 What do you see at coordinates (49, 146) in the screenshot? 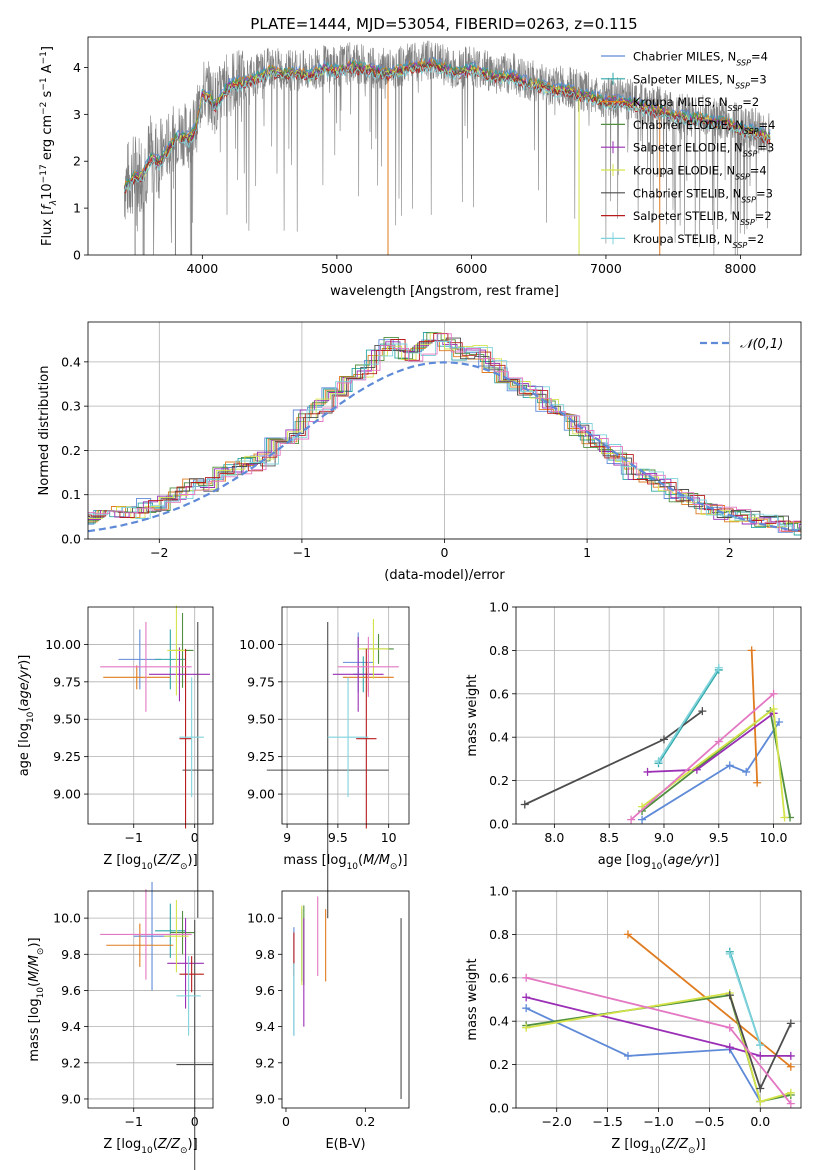
I see `y-axis-label: Flux [fλ10−17 erg cm−2 s−1 A−1]` at bounding box center [49, 146].